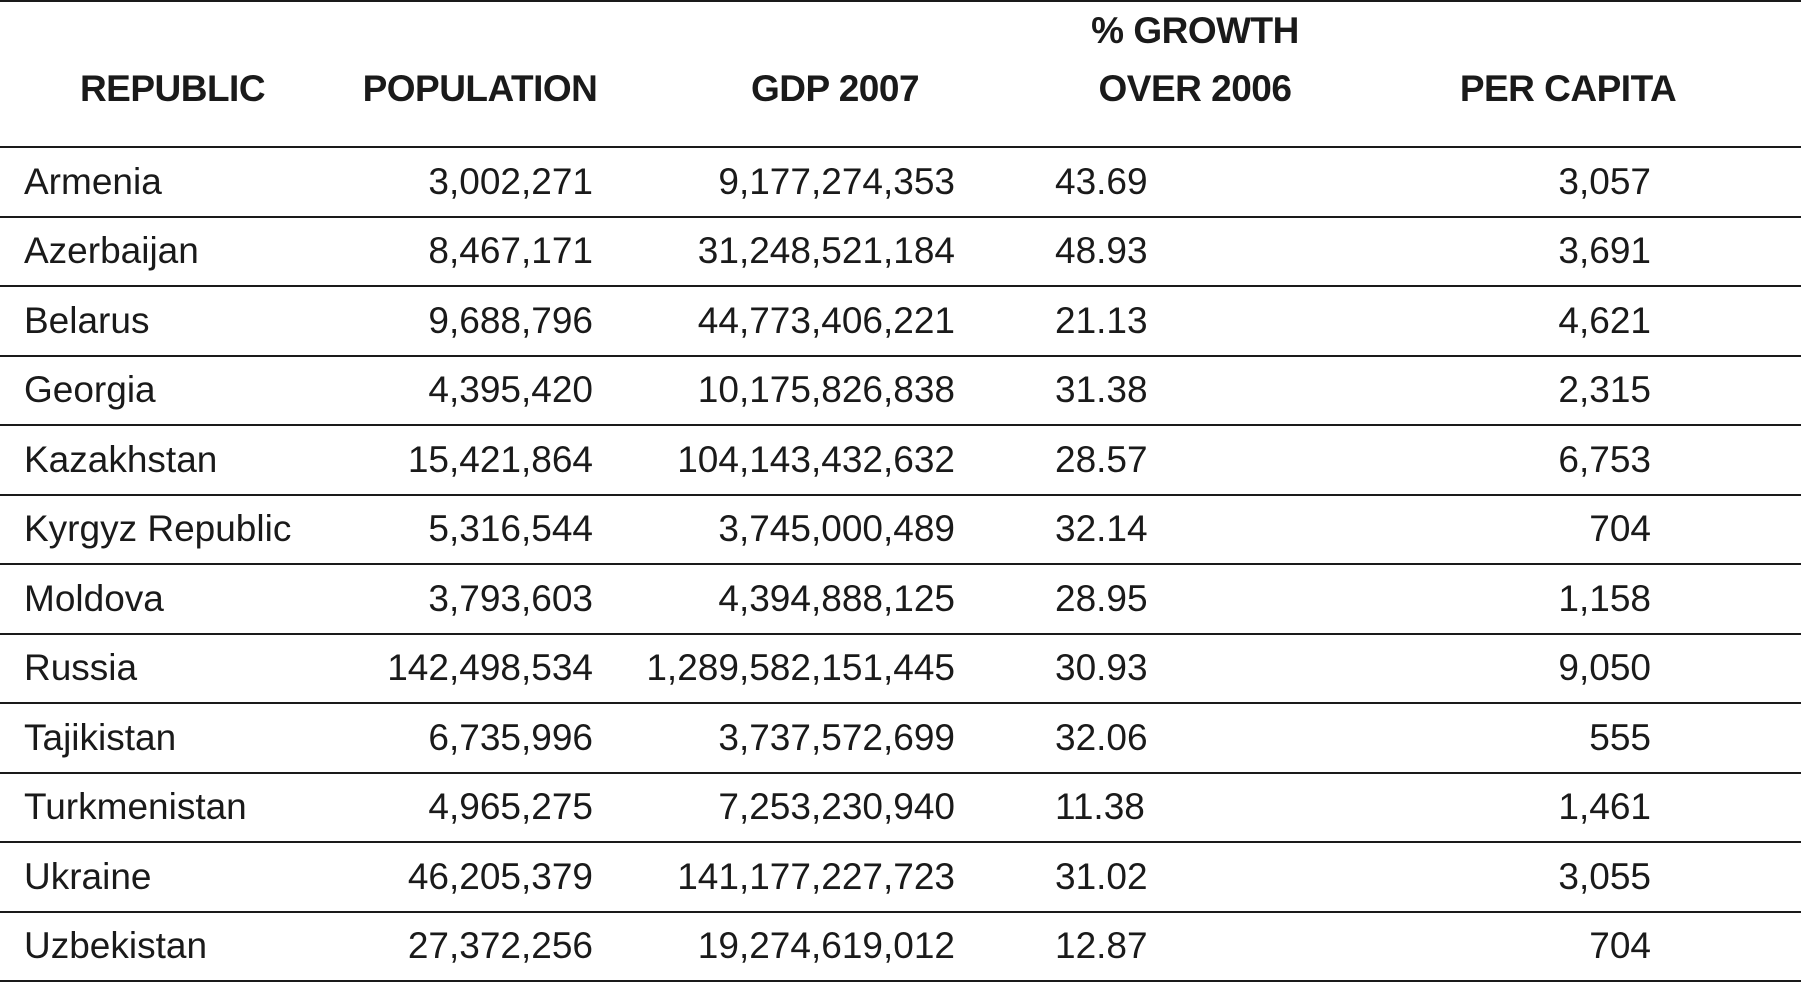 Image resolution: width=1801 pixels, height=983 pixels. Describe the element at coordinates (836, 737) in the screenshot. I see `cell-gdp: 3,737,572,699` at that location.